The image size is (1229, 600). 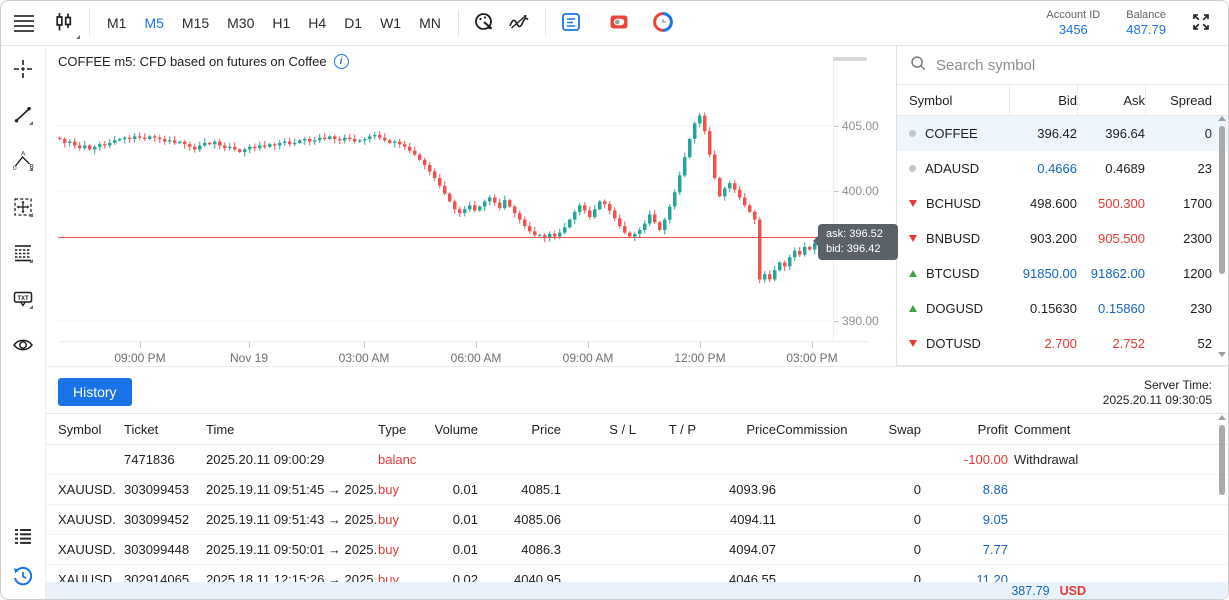 I want to click on history-col-0: Symbol, so click(x=80, y=429).